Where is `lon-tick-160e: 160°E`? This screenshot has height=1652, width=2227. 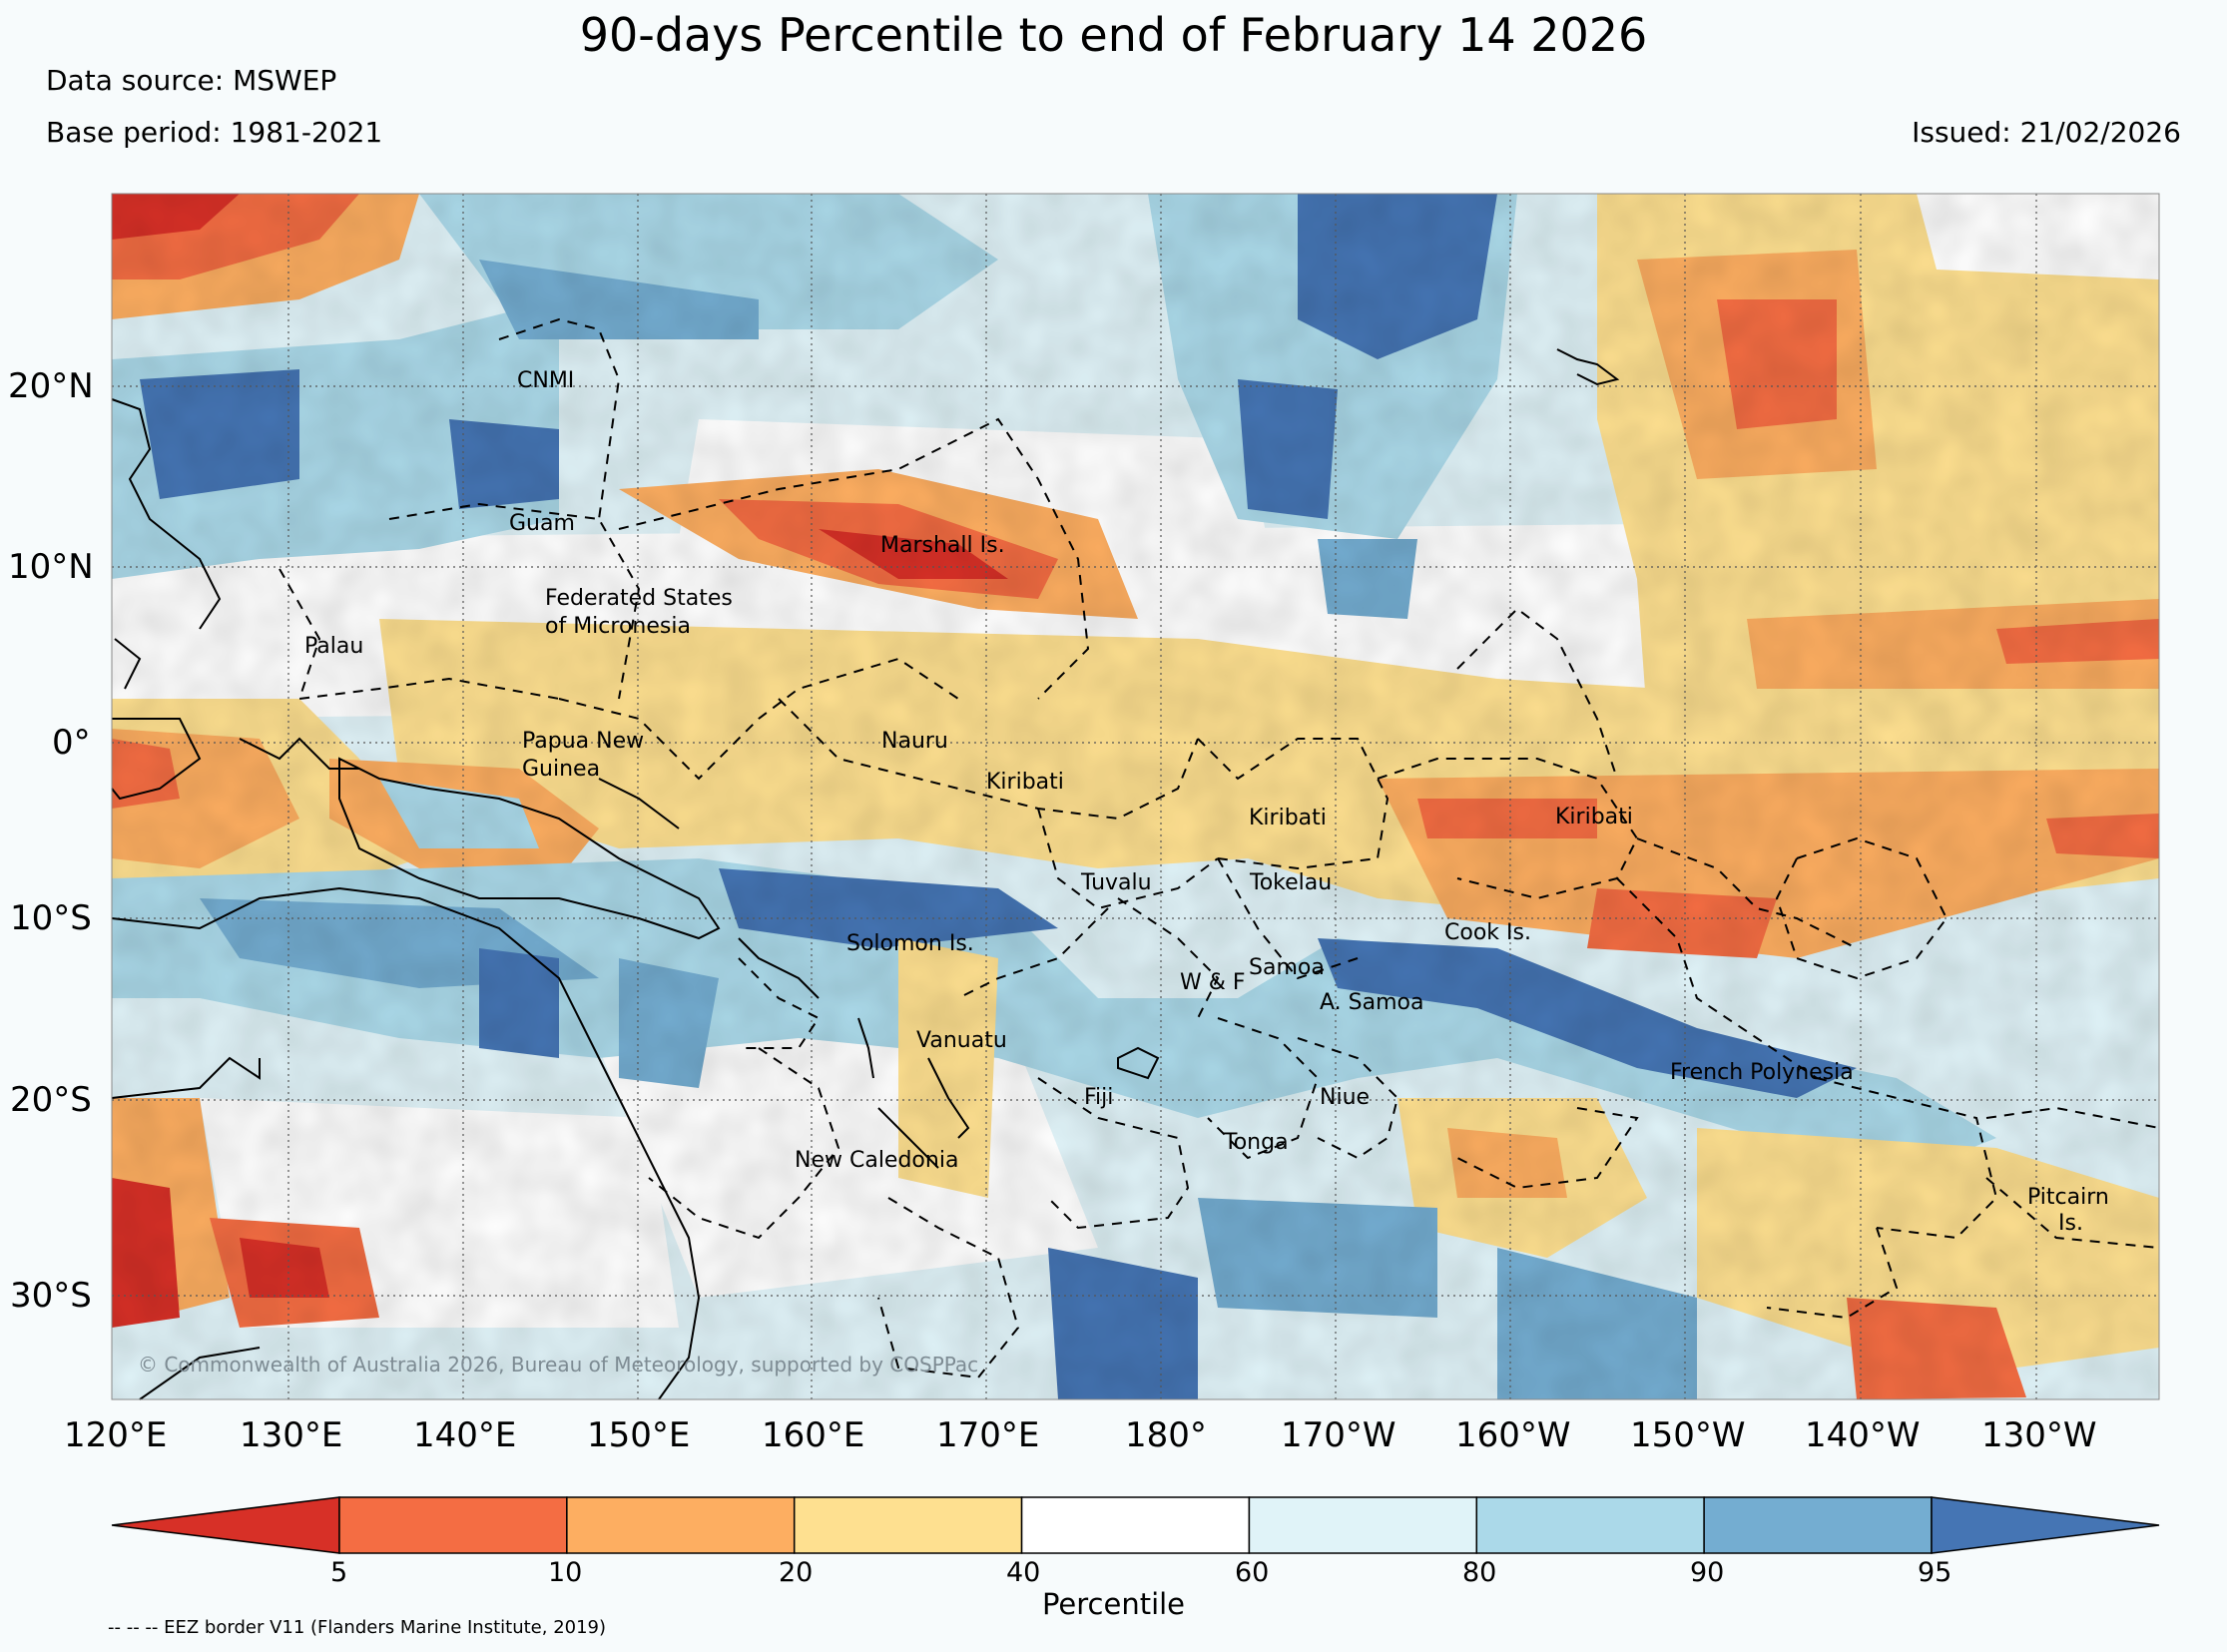 lon-tick-160e: 160°E is located at coordinates (813, 1435).